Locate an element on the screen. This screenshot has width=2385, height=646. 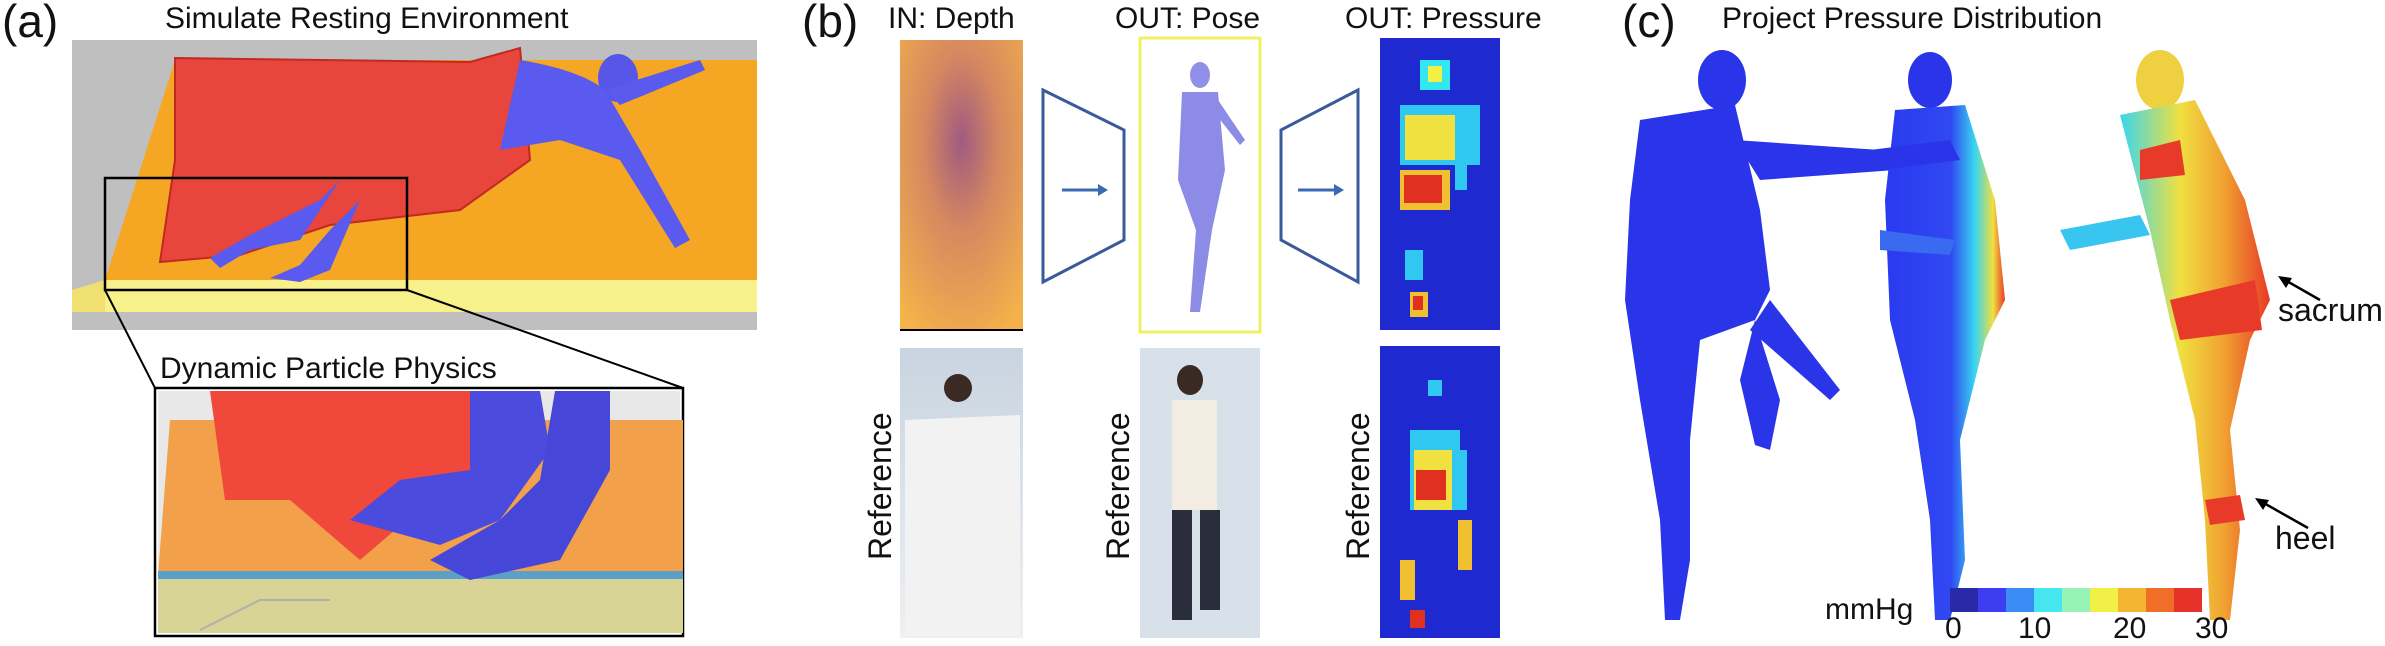
panel-a-inset-title: Dynamic Particle Physics is located at coordinates (328, 368).